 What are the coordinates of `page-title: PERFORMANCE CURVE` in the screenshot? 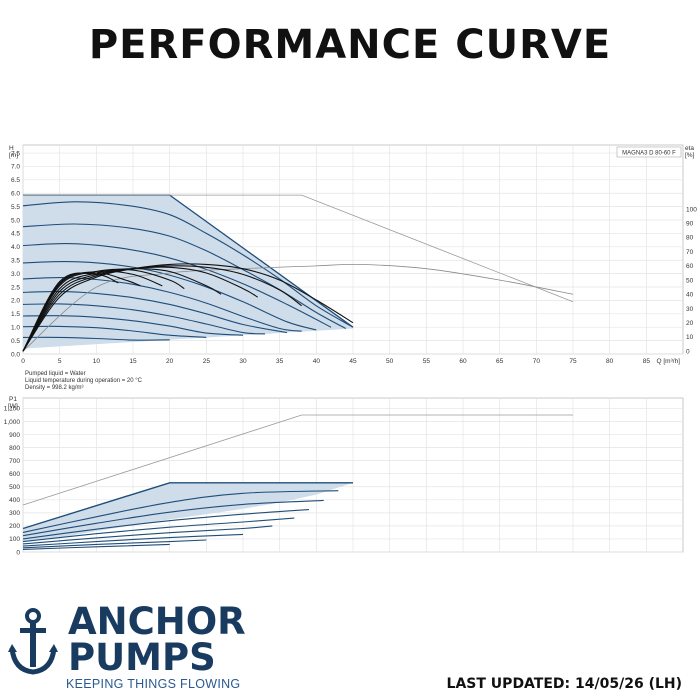 It's located at (350, 45).